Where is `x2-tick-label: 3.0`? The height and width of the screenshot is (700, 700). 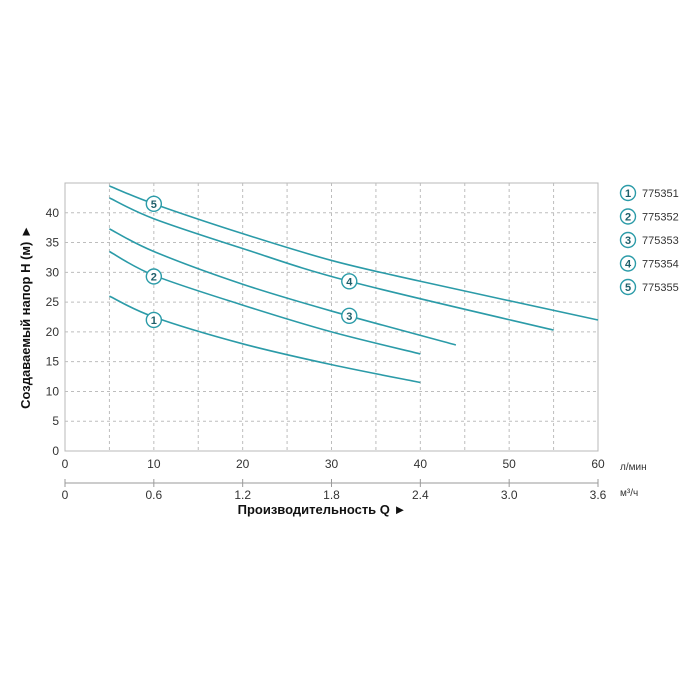 x2-tick-label: 3.0 is located at coordinates (509, 495).